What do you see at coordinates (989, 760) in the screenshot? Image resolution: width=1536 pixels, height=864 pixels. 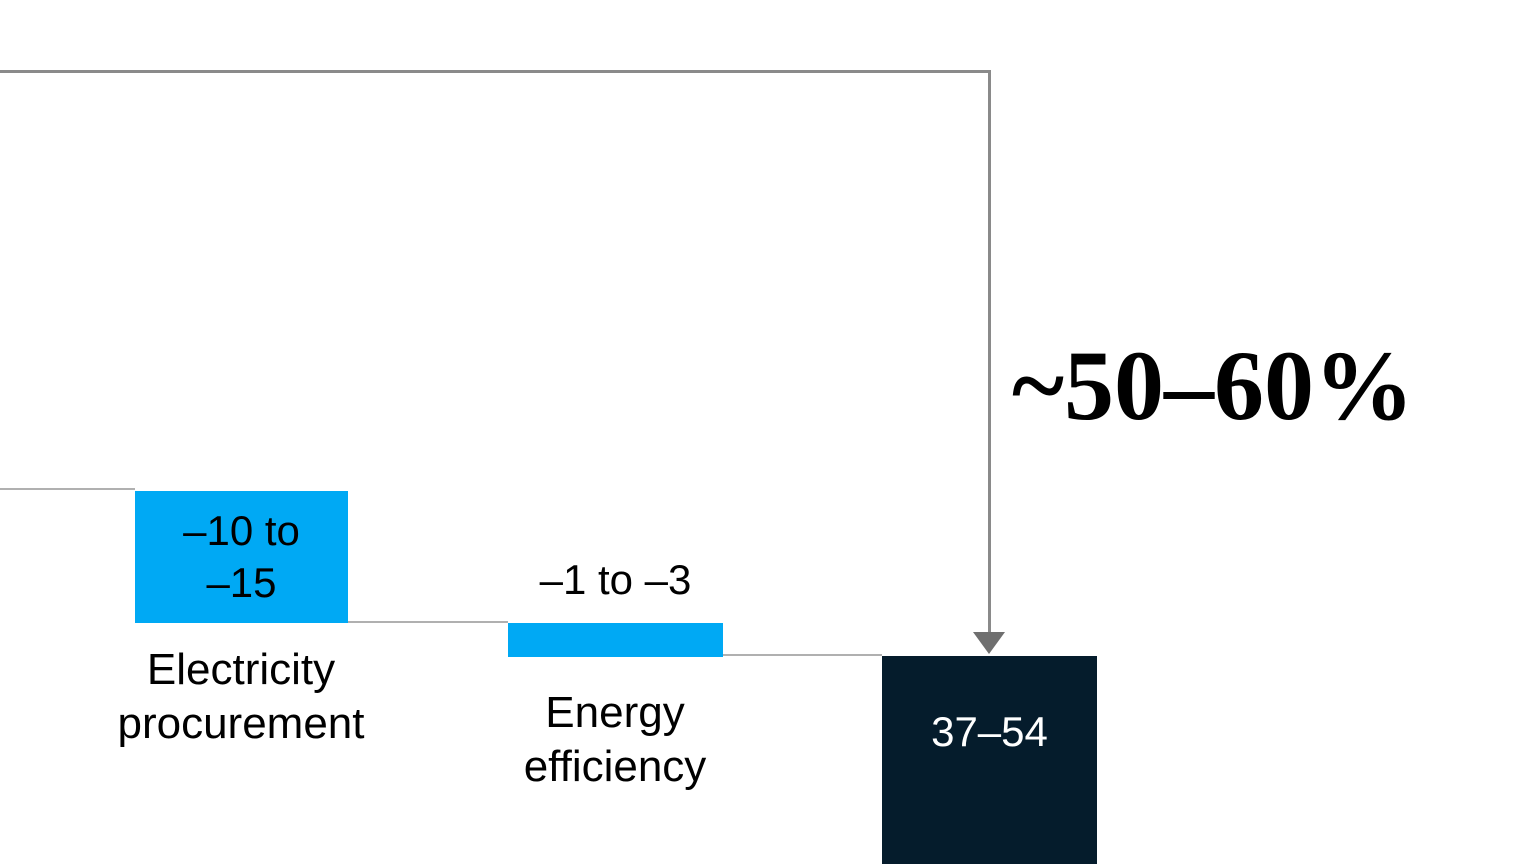 I see `bar-total` at bounding box center [989, 760].